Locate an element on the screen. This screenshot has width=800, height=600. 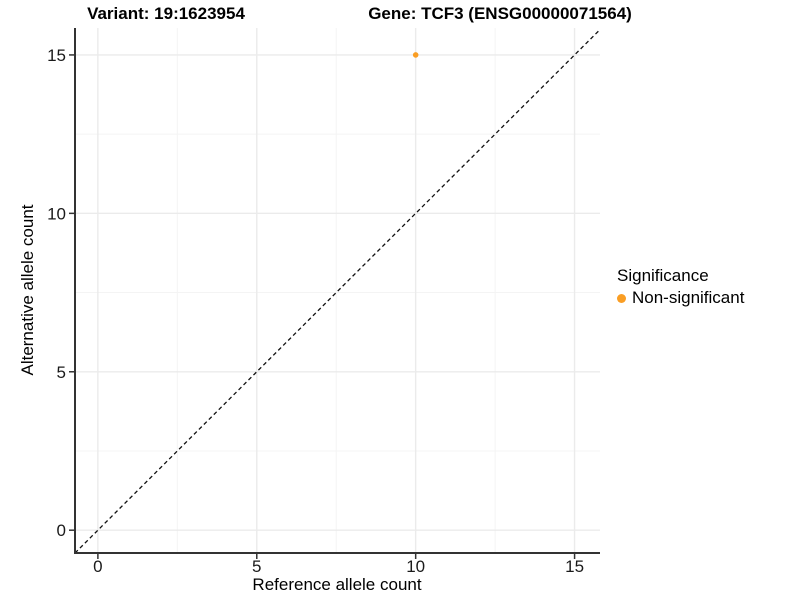
y-tick-label: 15 is located at coordinates (56, 55).